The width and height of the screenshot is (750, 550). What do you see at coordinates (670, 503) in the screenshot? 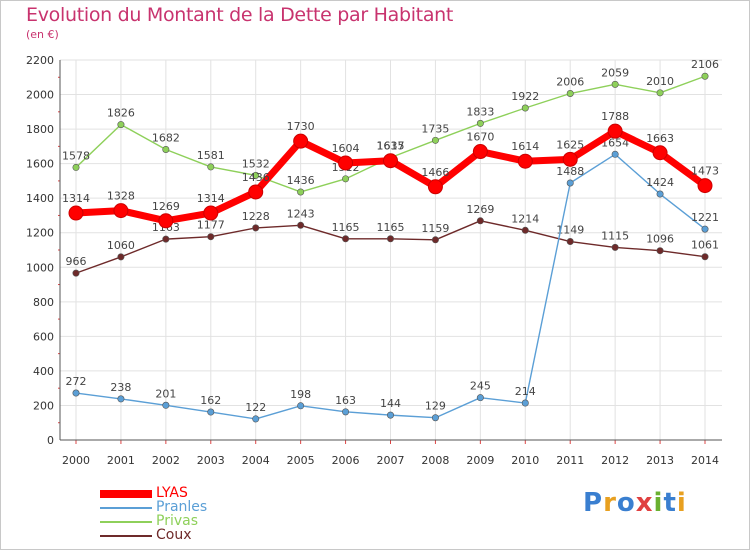
I see `logo-letter: t` at bounding box center [670, 503].